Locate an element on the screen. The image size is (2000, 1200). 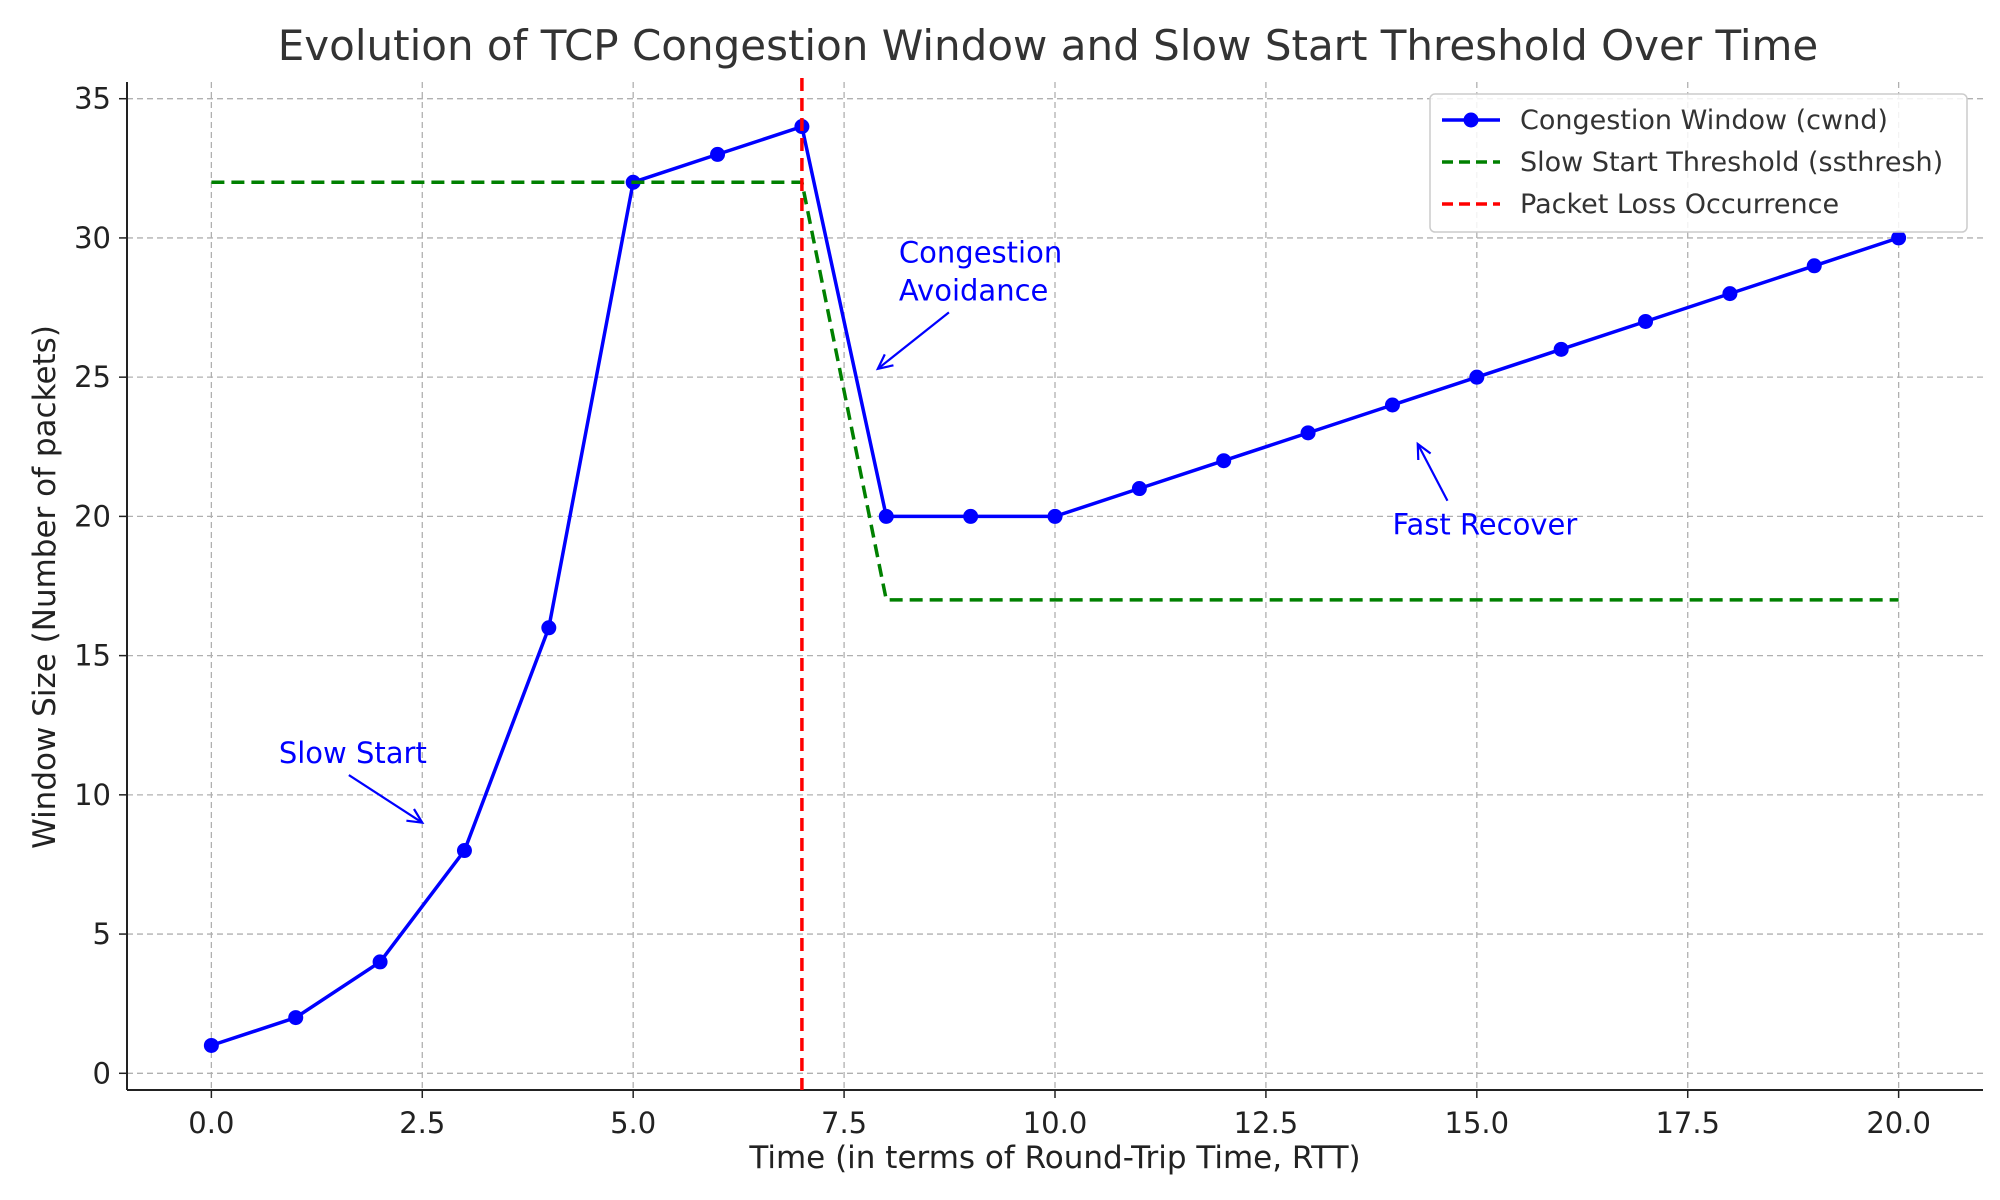
annotation-text: Fast Recover is located at coordinates (1484, 525).